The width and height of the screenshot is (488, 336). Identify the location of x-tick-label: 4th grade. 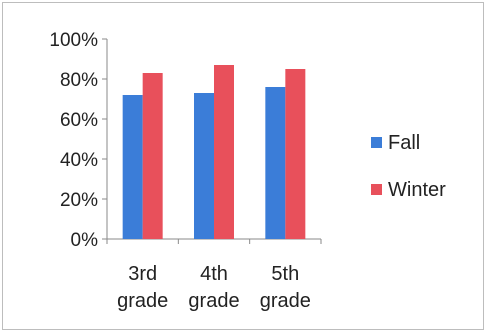
(213, 287).